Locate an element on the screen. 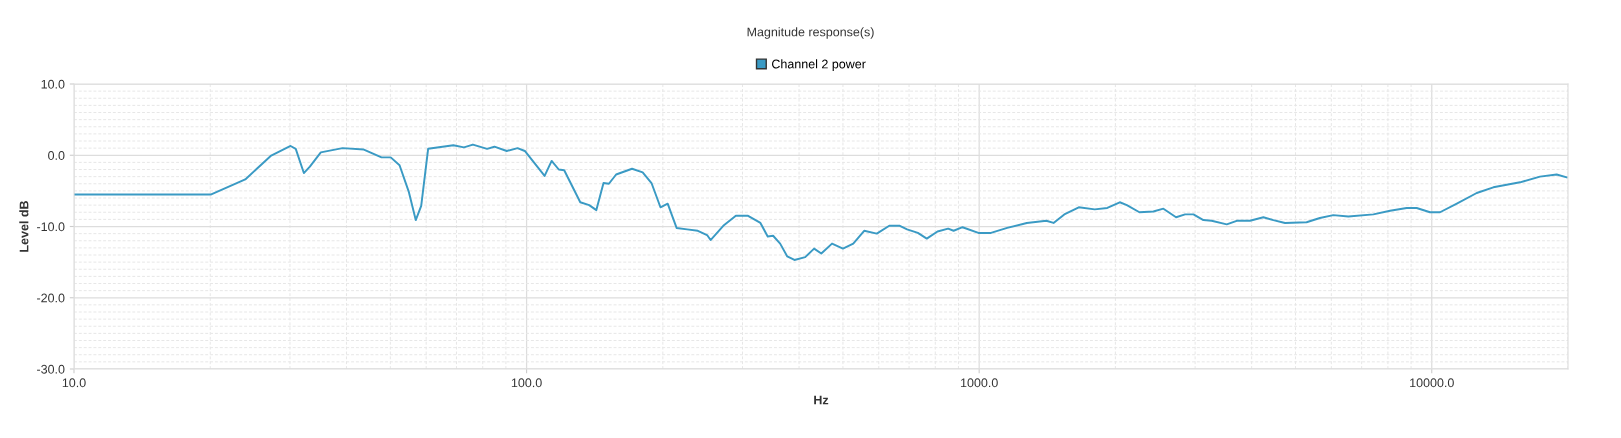  y-tick-label: 10.0 is located at coordinates (53, 84).